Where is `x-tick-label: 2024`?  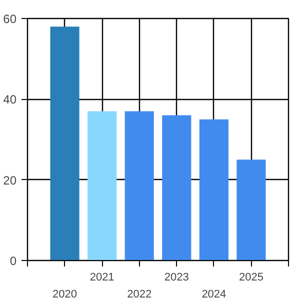 x-tick-label: 2024 is located at coordinates (214, 294).